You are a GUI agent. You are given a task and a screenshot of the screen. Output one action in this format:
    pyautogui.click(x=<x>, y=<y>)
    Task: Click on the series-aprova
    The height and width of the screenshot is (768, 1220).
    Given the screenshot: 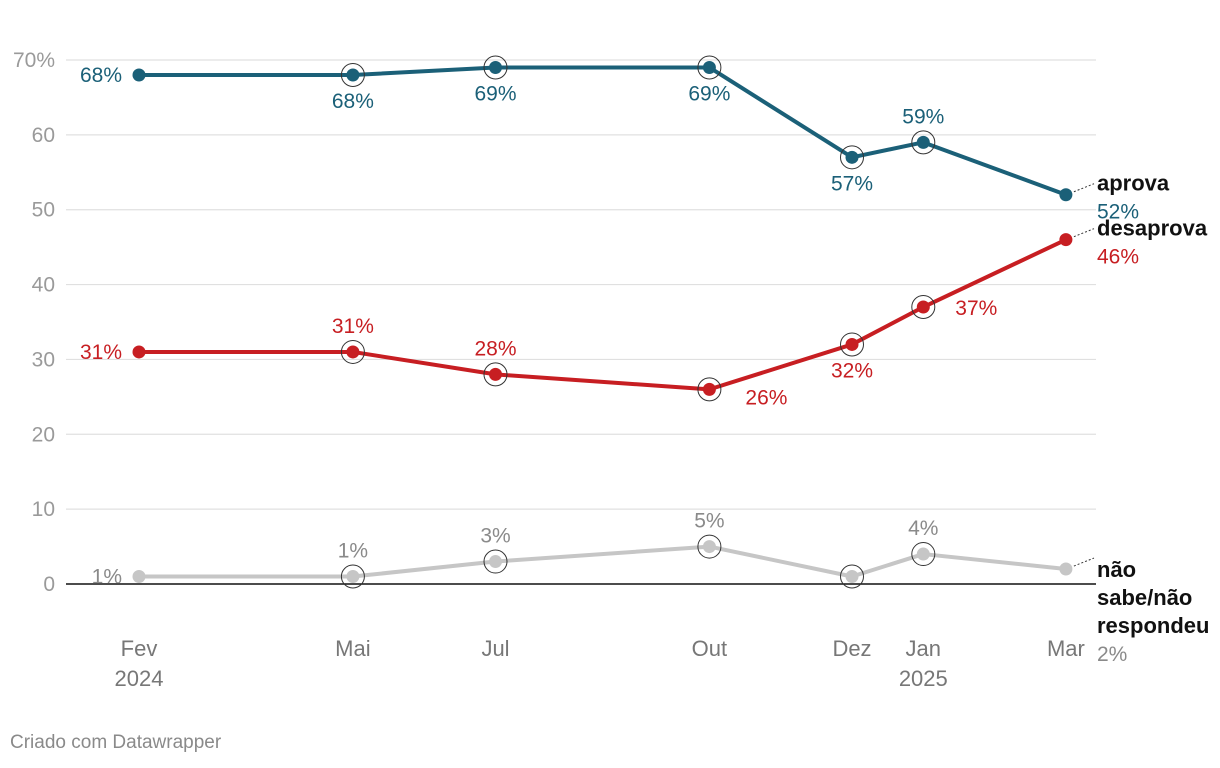 What is the action you would take?
    pyautogui.click(x=602, y=128)
    